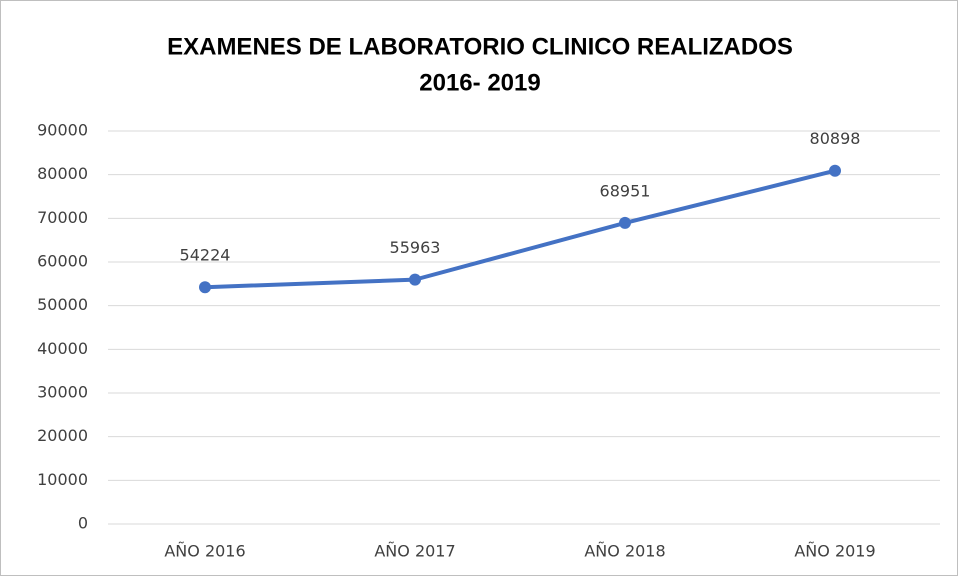 The image size is (959, 577). Describe the element at coordinates (204, 551) in the screenshot. I see `x-tick-label: AÑO 2016` at that location.